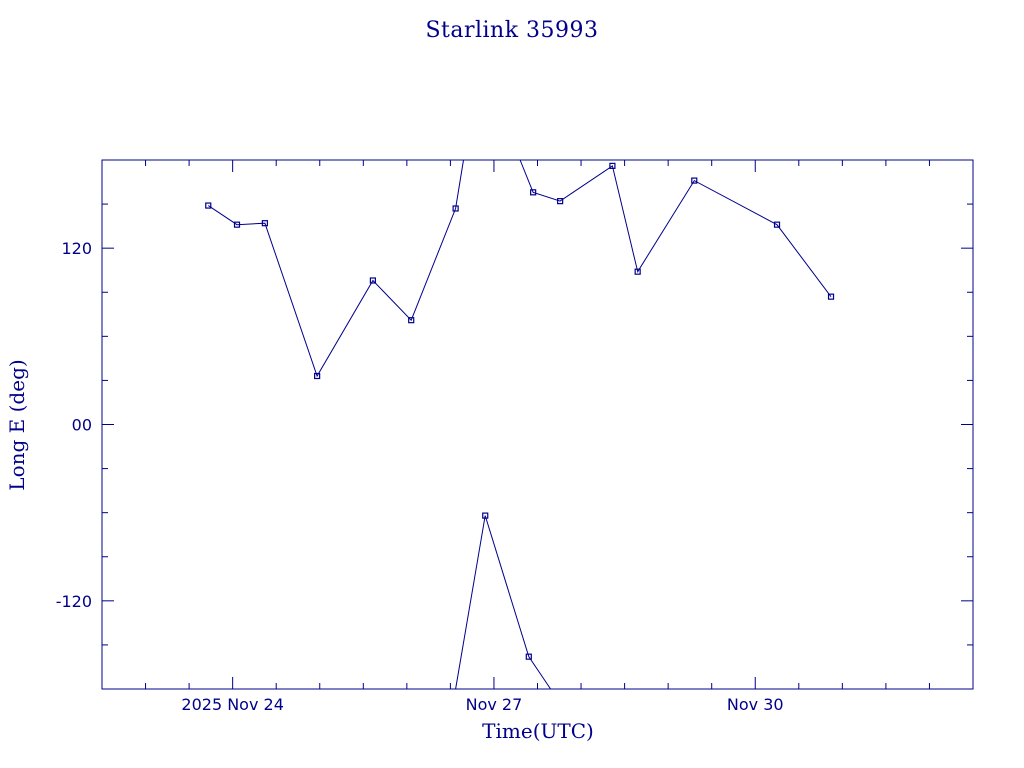 This screenshot has width=1024, height=768. Describe the element at coordinates (538, 731) in the screenshot. I see `x-axis-label: Time(UTC)` at that location.